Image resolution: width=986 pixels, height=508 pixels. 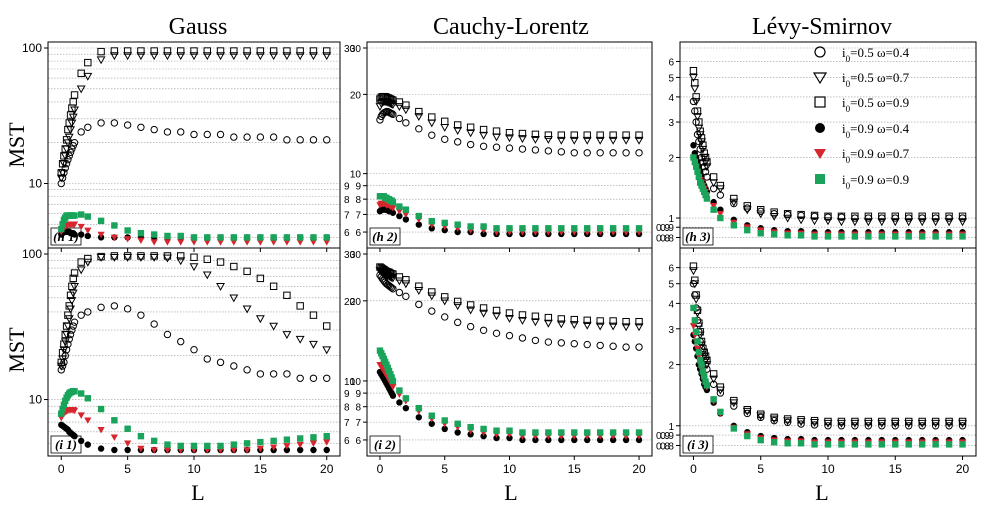 I want to click on x-tick-label: 5, so click(x=760, y=469).